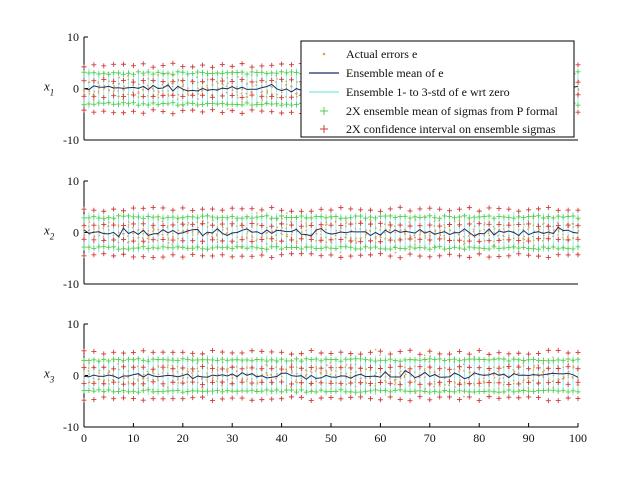  Describe the element at coordinates (376, 73) in the screenshot. I see `legend-entry-mean: Ensemble mean of e` at that location.